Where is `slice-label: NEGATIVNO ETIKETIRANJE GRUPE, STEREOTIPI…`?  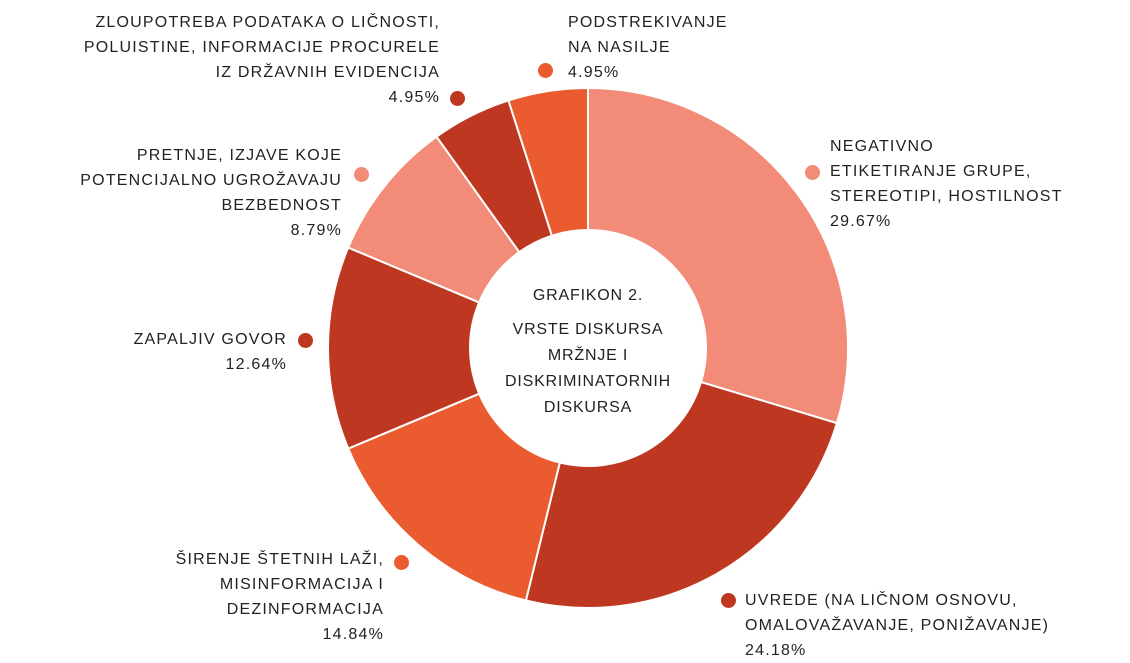
slice-label: NEGATIVNO ETIKETIRANJE GRUPE, STEREOTIPI… is located at coordinates (946, 184).